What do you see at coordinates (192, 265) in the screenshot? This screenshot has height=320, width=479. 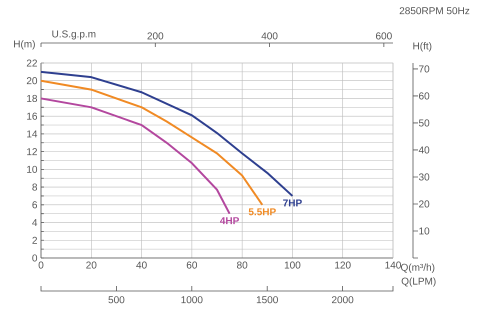 I see `x-tick-label: 60` at bounding box center [192, 265].